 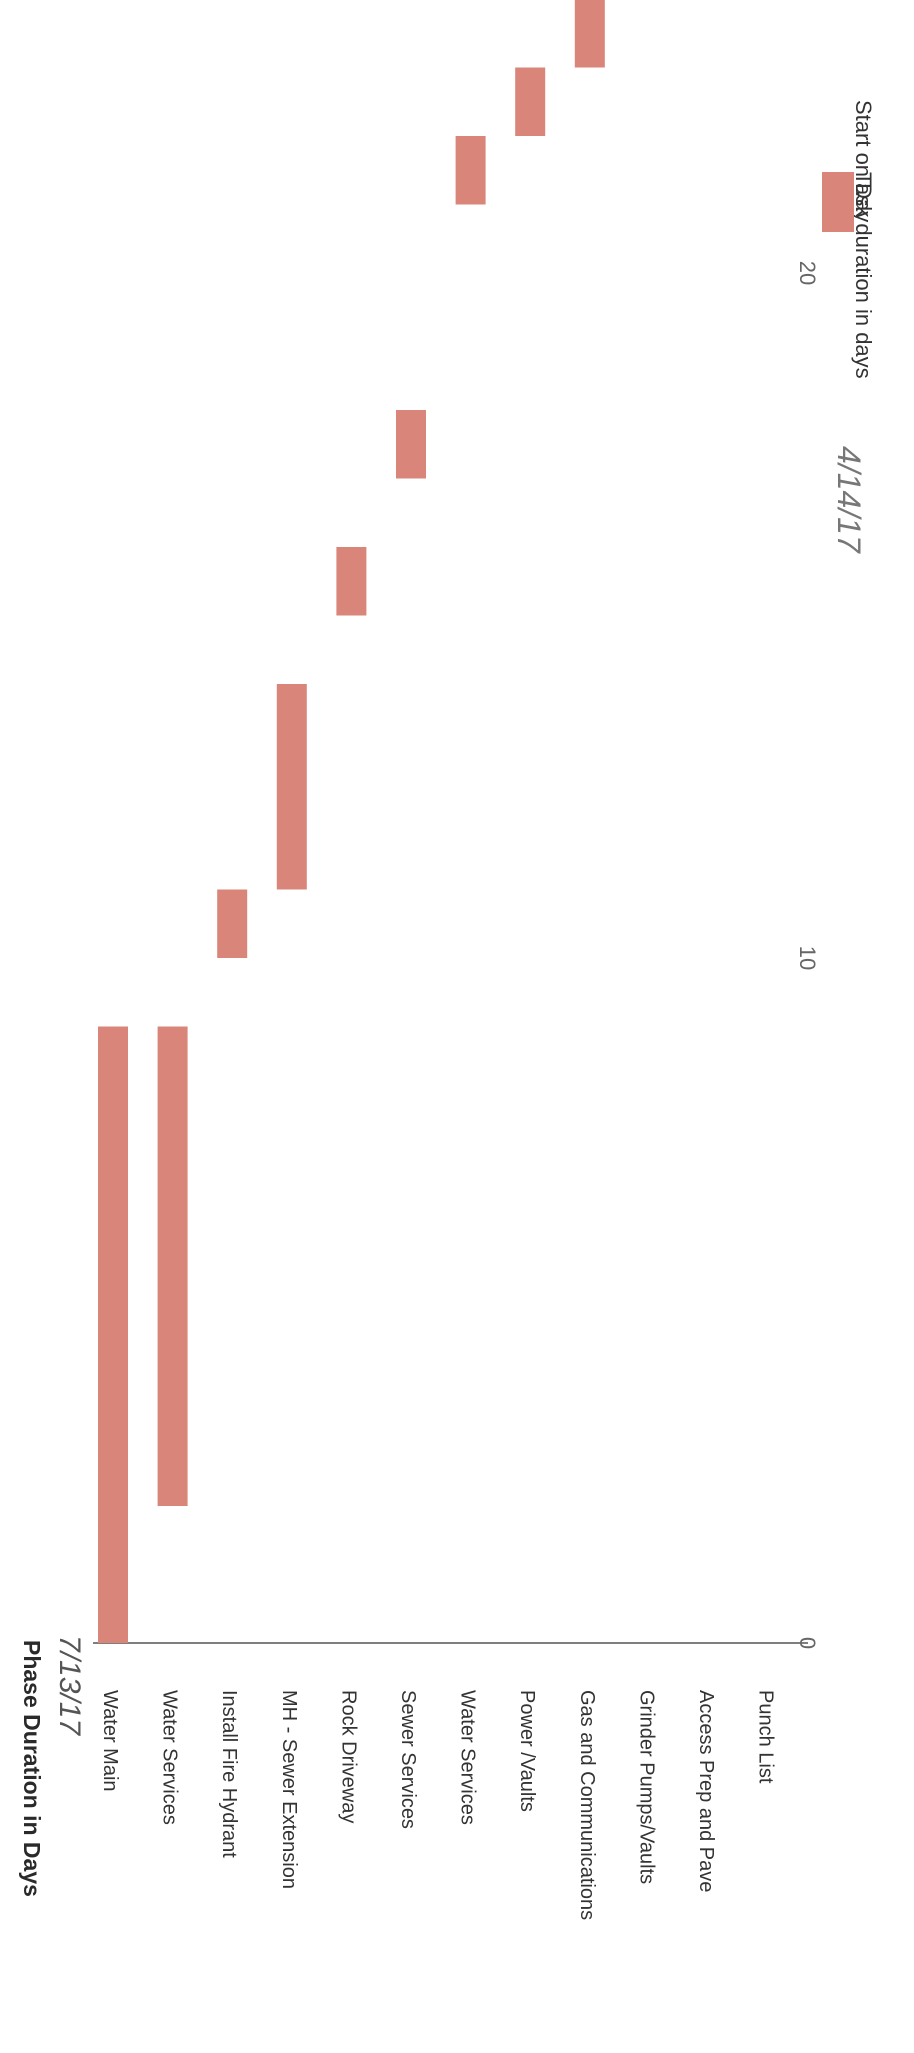 What do you see at coordinates (110, 1741) in the screenshot?
I see `category-label: Water Main` at bounding box center [110, 1741].